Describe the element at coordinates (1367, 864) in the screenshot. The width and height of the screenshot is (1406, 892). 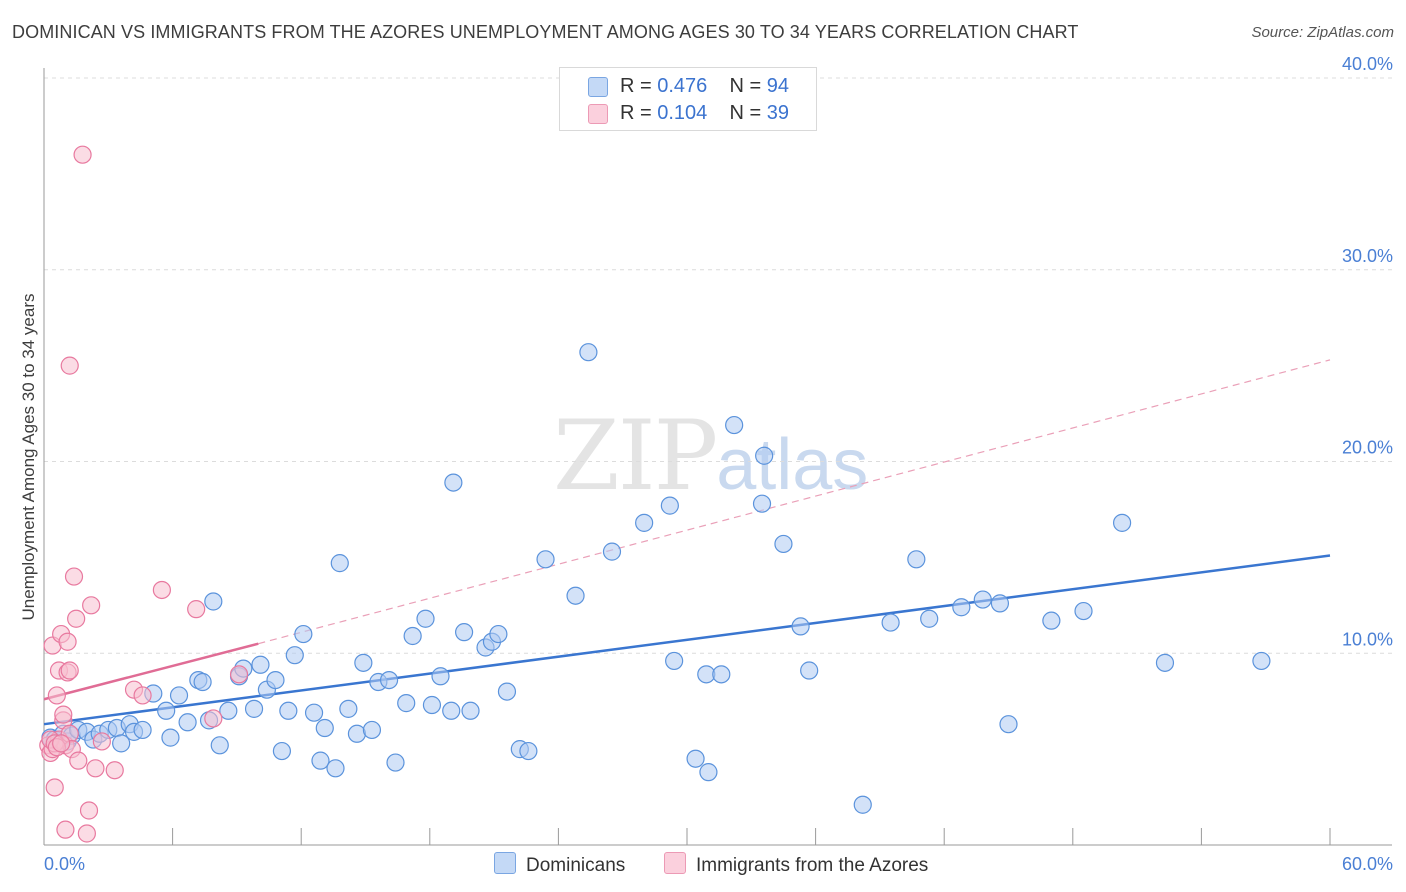
I see `x-tick-label: 60.0%` at that location.